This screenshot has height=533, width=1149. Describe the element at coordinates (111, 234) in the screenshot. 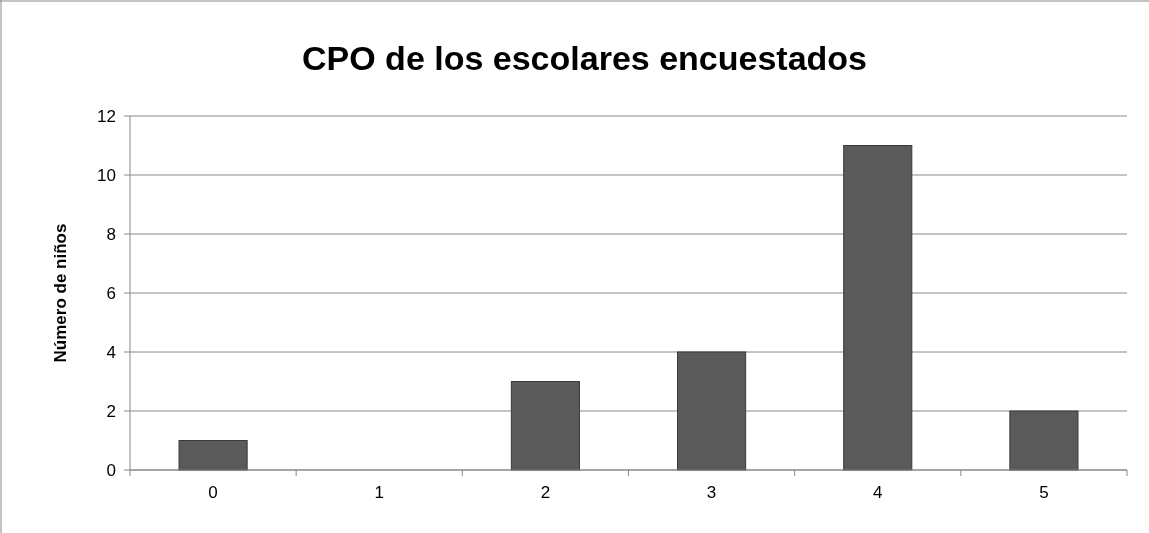

I see `y-tick-label: 8` at that location.